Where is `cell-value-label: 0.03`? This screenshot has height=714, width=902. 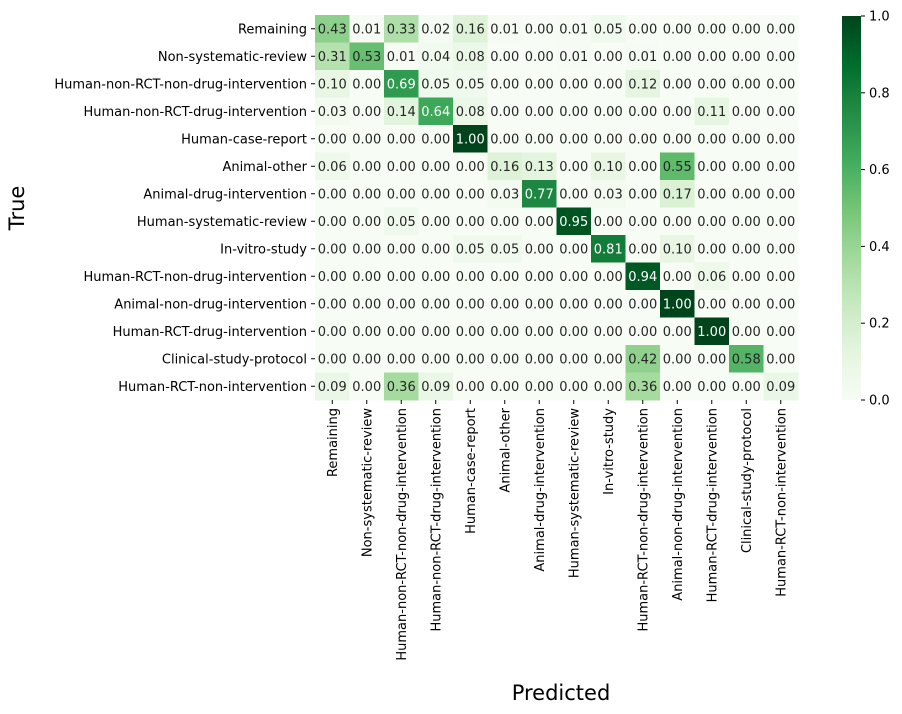
cell-value-label: 0.03 is located at coordinates (504, 194).